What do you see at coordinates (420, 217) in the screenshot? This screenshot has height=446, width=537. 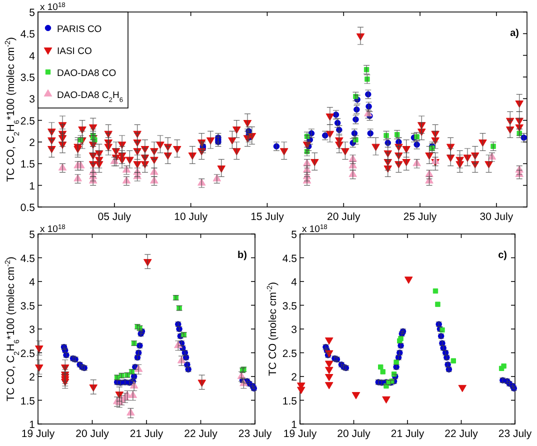 I see `x-tick-label: 25 July` at bounding box center [420, 217].